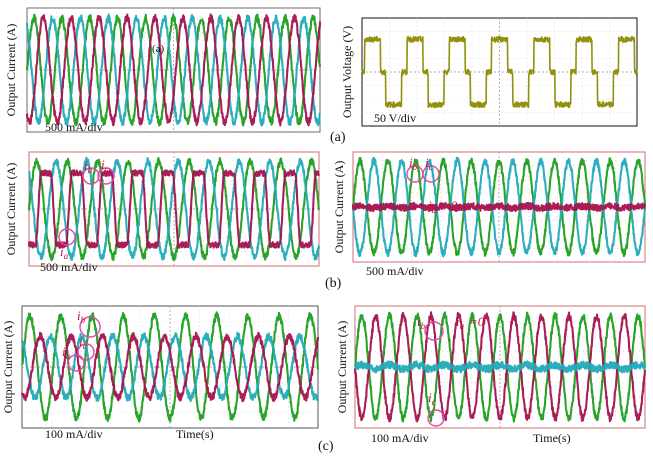 The image size is (653, 458). What do you see at coordinates (11, 70) in the screenshot?
I see `ylabel-a-current: Output Current (A)` at bounding box center [11, 70].